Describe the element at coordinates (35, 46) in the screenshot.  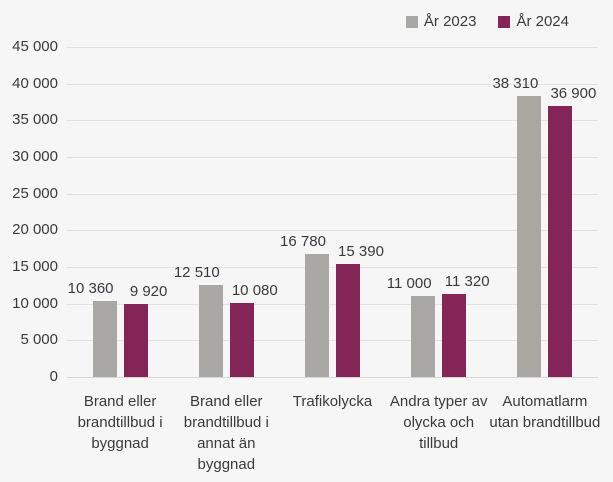
I see `y-axis-tick-label: 45 000` at that location.